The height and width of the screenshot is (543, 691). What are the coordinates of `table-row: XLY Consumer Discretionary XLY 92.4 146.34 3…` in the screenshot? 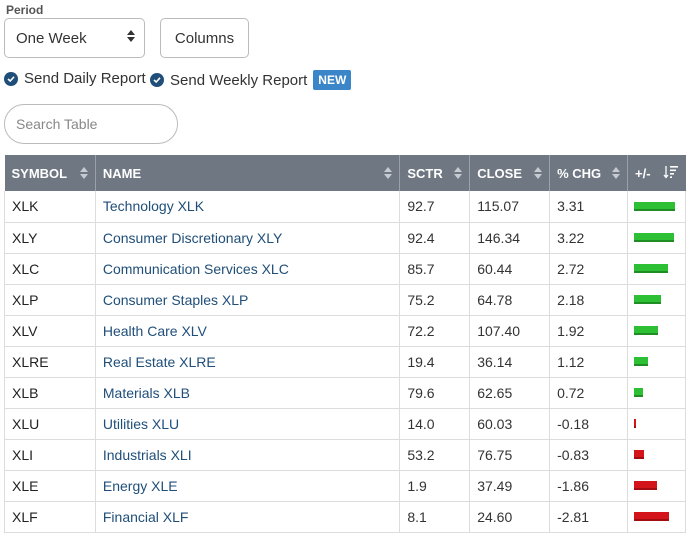 It's located at (345, 237).